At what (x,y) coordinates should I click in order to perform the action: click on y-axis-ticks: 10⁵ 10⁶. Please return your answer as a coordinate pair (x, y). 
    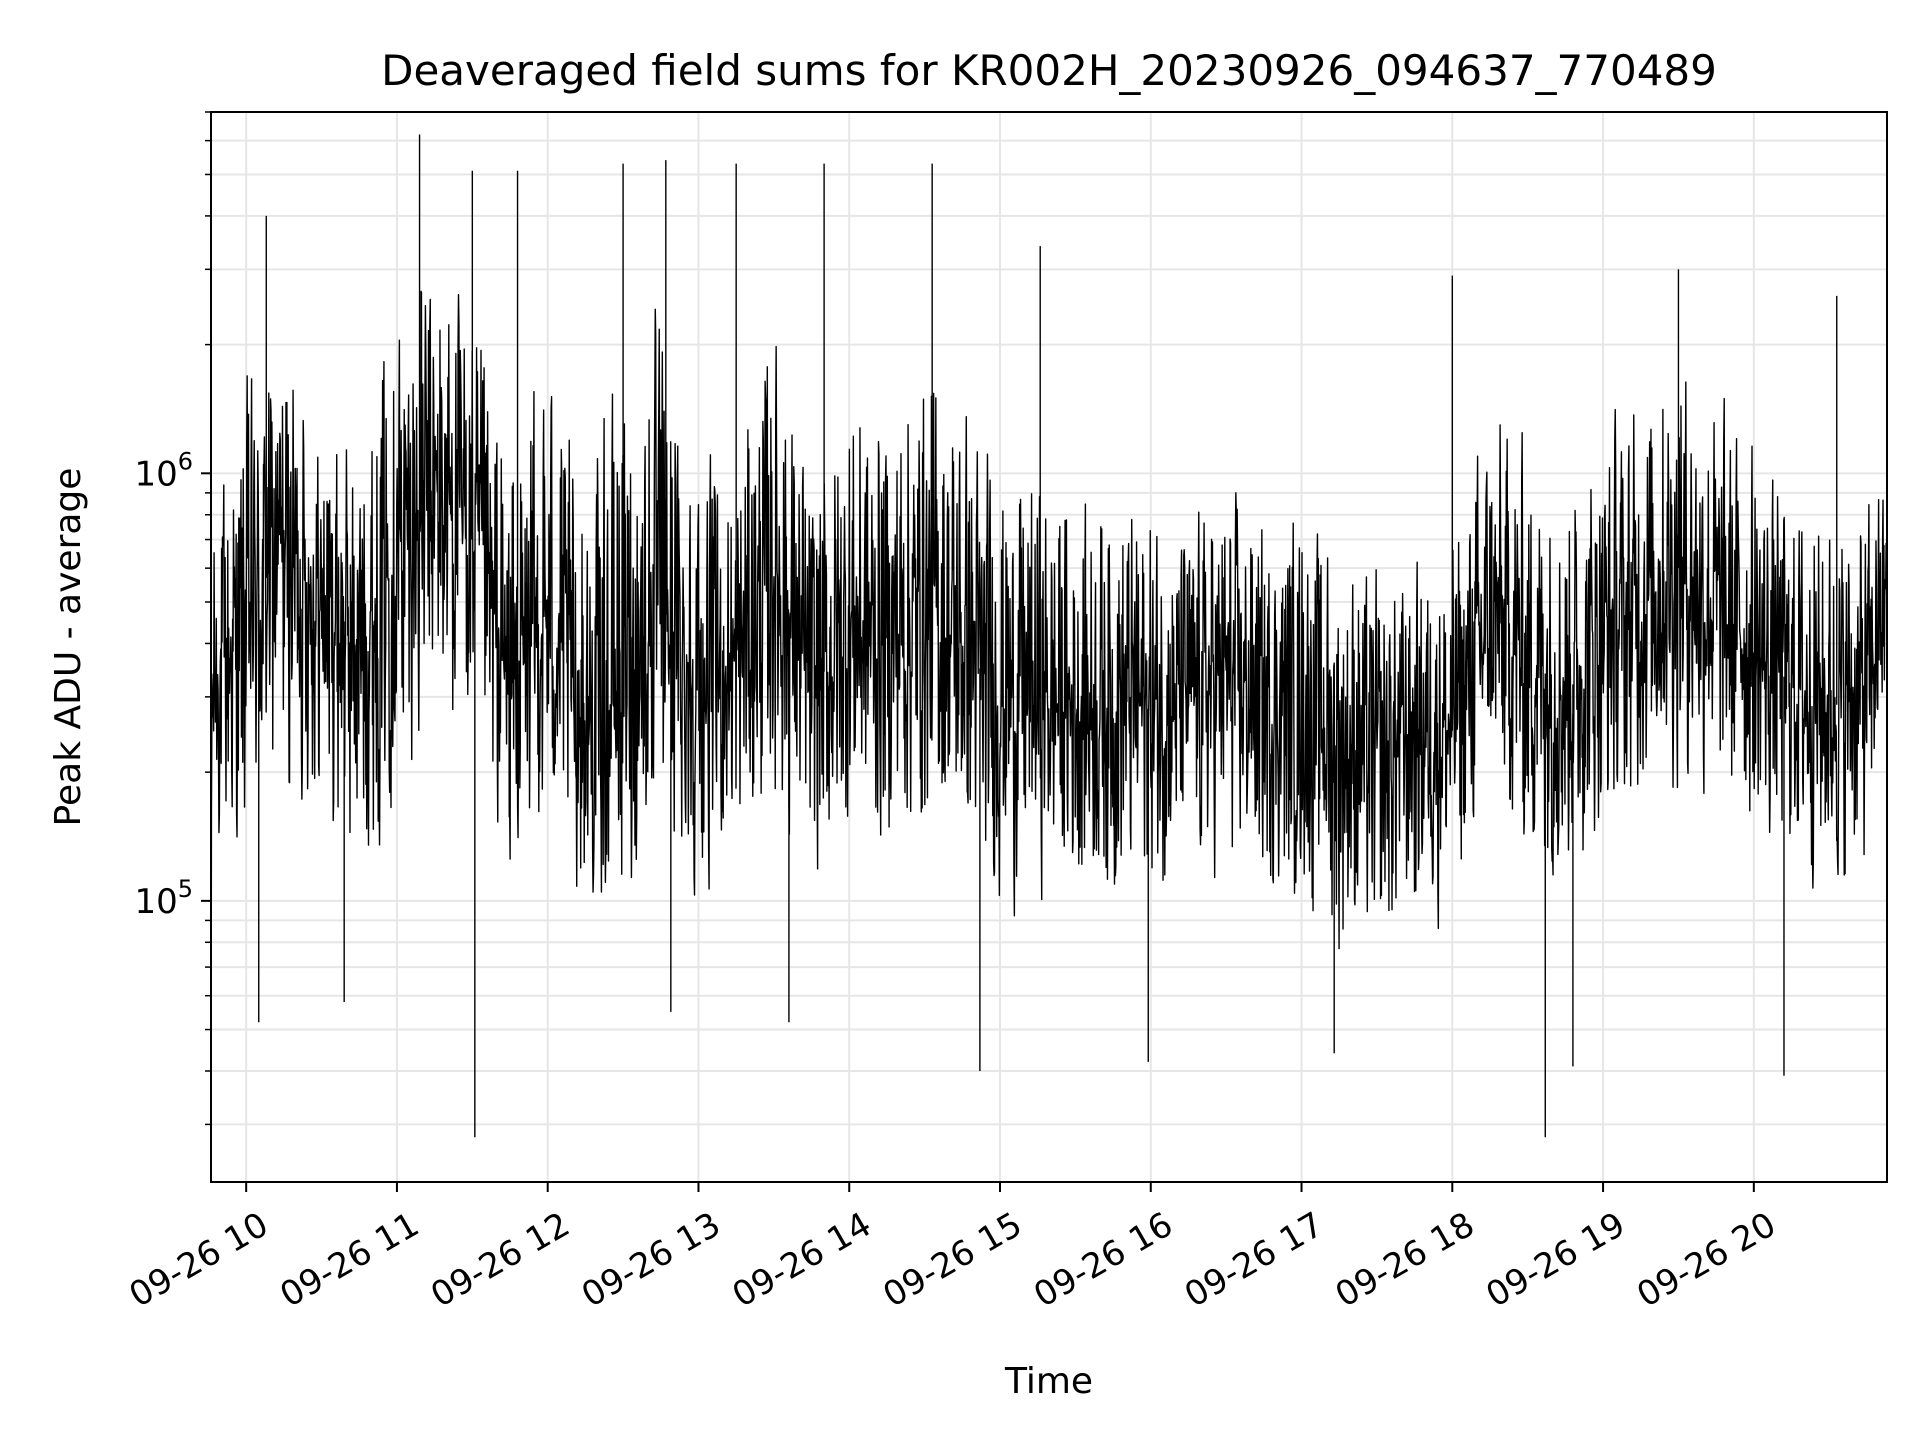
    Looking at the image, I should click on (172, 618).